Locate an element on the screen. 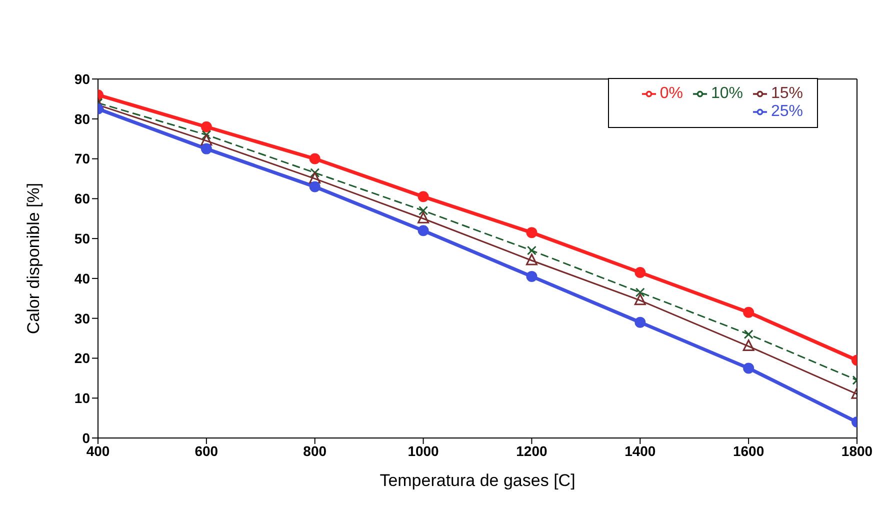 Image resolution: width=886 pixels, height=518 pixels. legend-label: 10% is located at coordinates (726, 93).